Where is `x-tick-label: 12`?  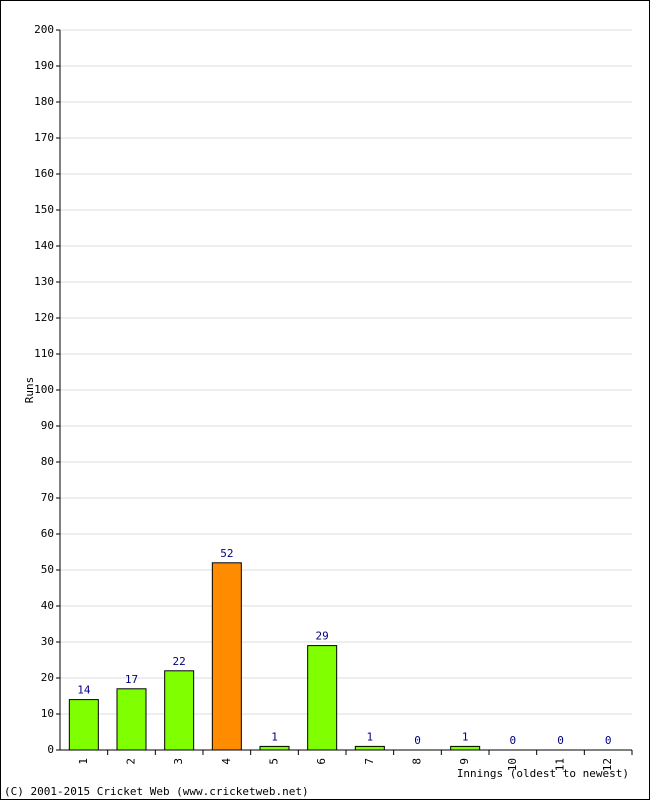
x-tick-label: 12 is located at coordinates (607, 764).